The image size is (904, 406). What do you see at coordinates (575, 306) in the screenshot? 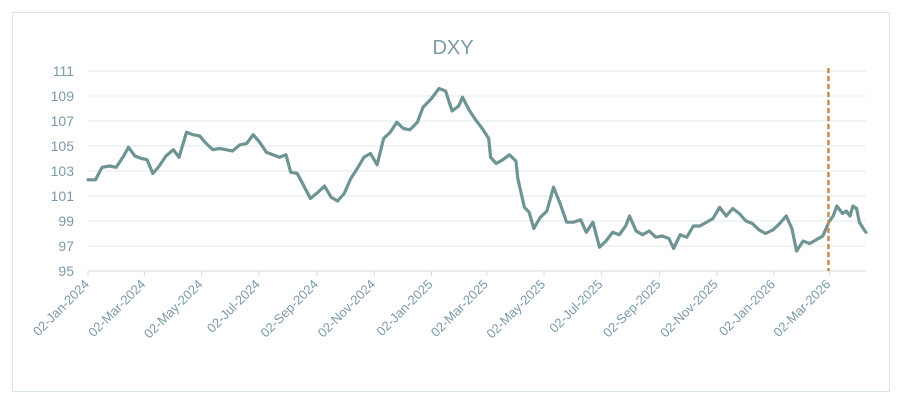
I see `x-tick-label: 02-Jul-2025` at bounding box center [575, 306].